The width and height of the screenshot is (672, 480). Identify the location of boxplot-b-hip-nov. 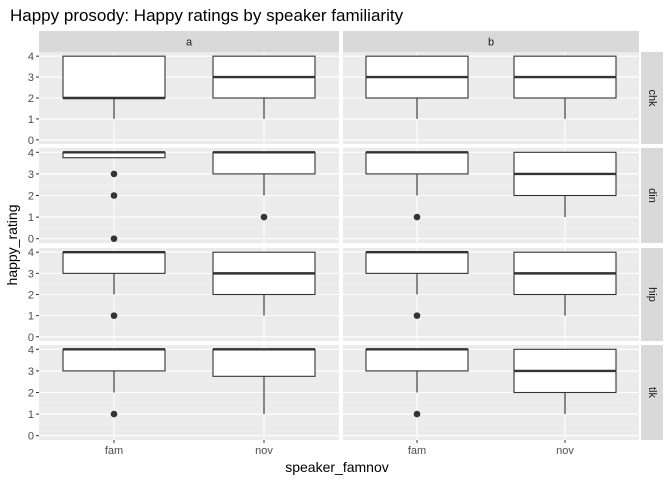
(565, 283).